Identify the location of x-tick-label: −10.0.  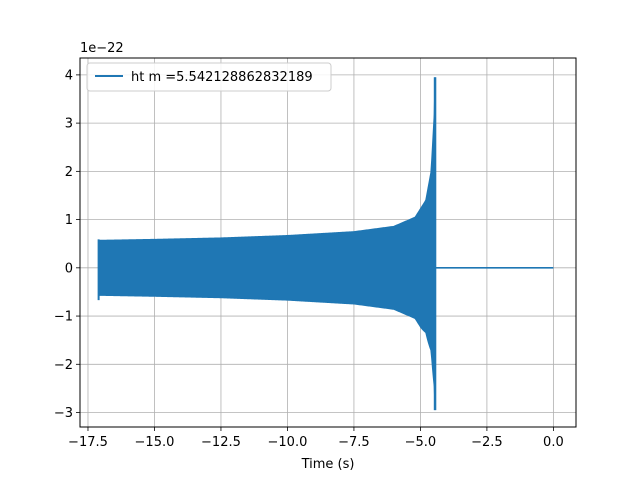
(288, 442).